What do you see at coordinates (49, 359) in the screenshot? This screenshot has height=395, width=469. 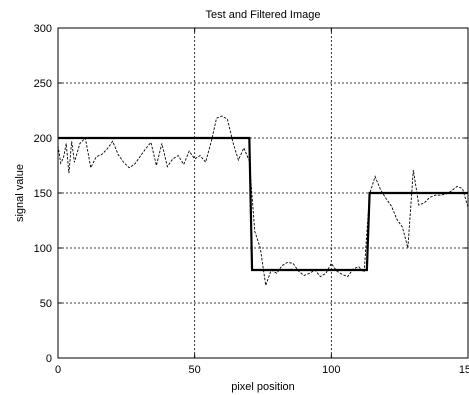 I see `y-tick-label: 0` at bounding box center [49, 359].